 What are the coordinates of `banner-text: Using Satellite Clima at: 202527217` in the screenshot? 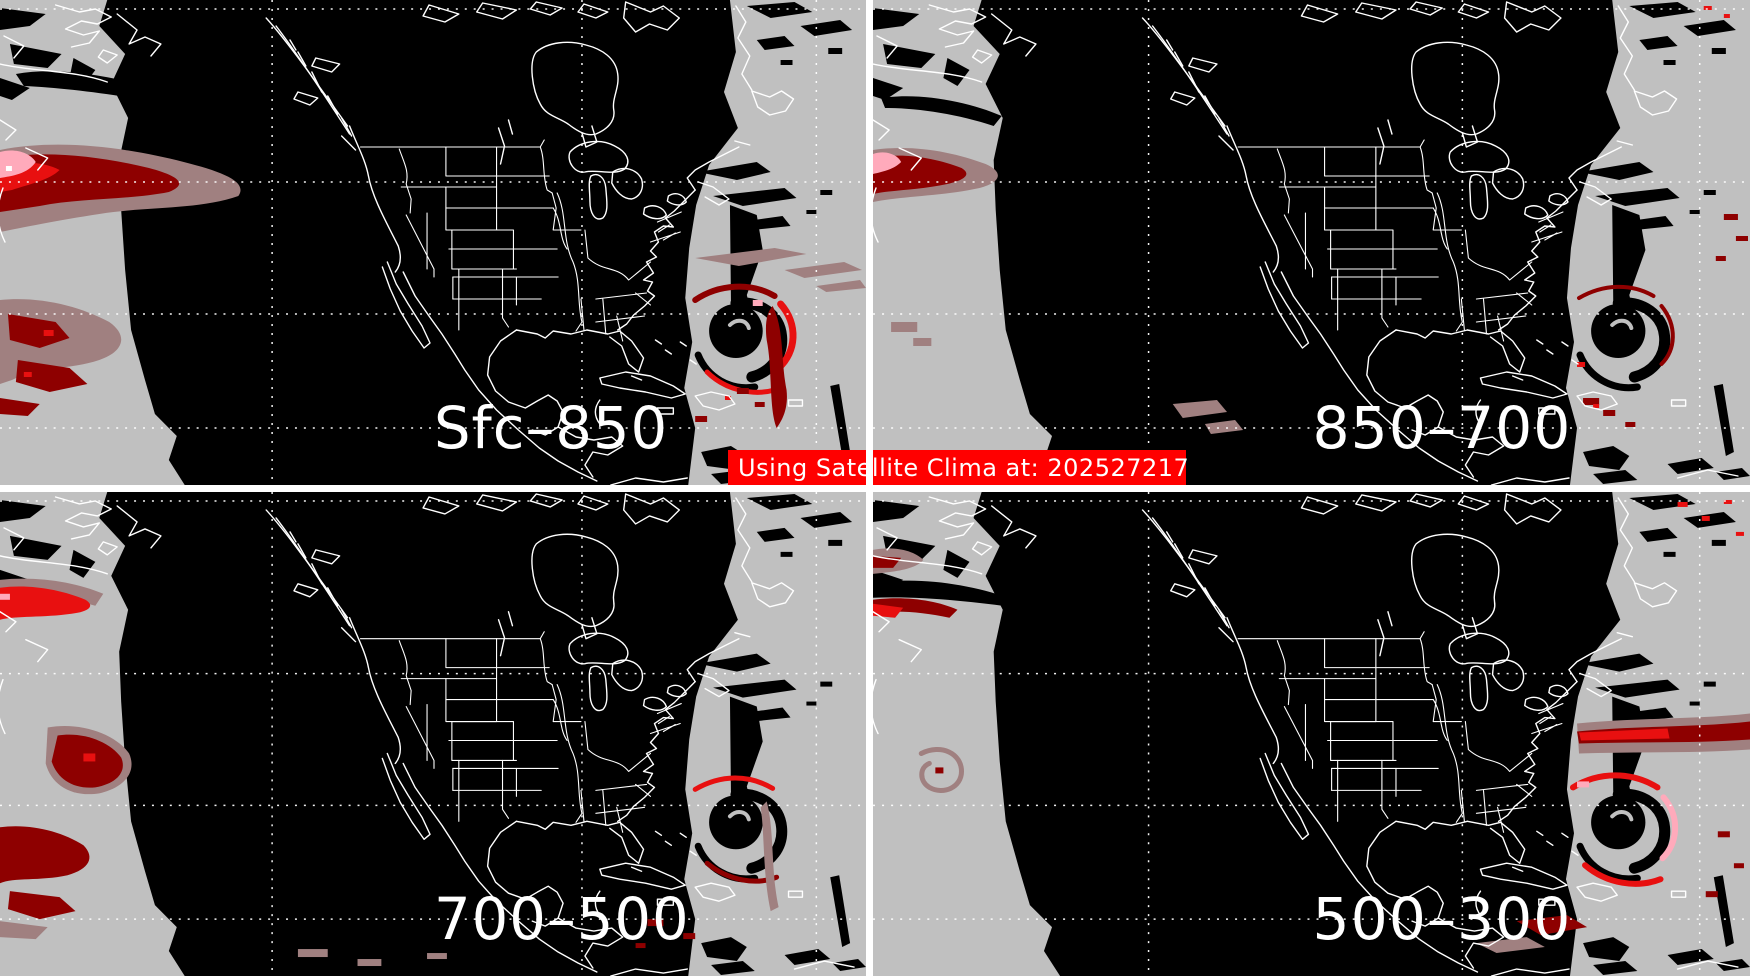 It's located at (964, 468).